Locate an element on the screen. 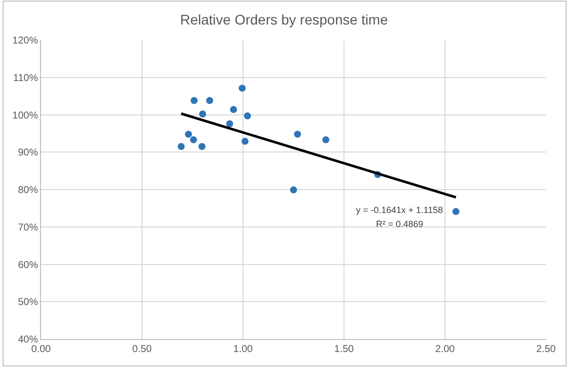 This screenshot has height=367, width=568. annotation: y = -0.1641x + 1.1158 is located at coordinates (399, 210).